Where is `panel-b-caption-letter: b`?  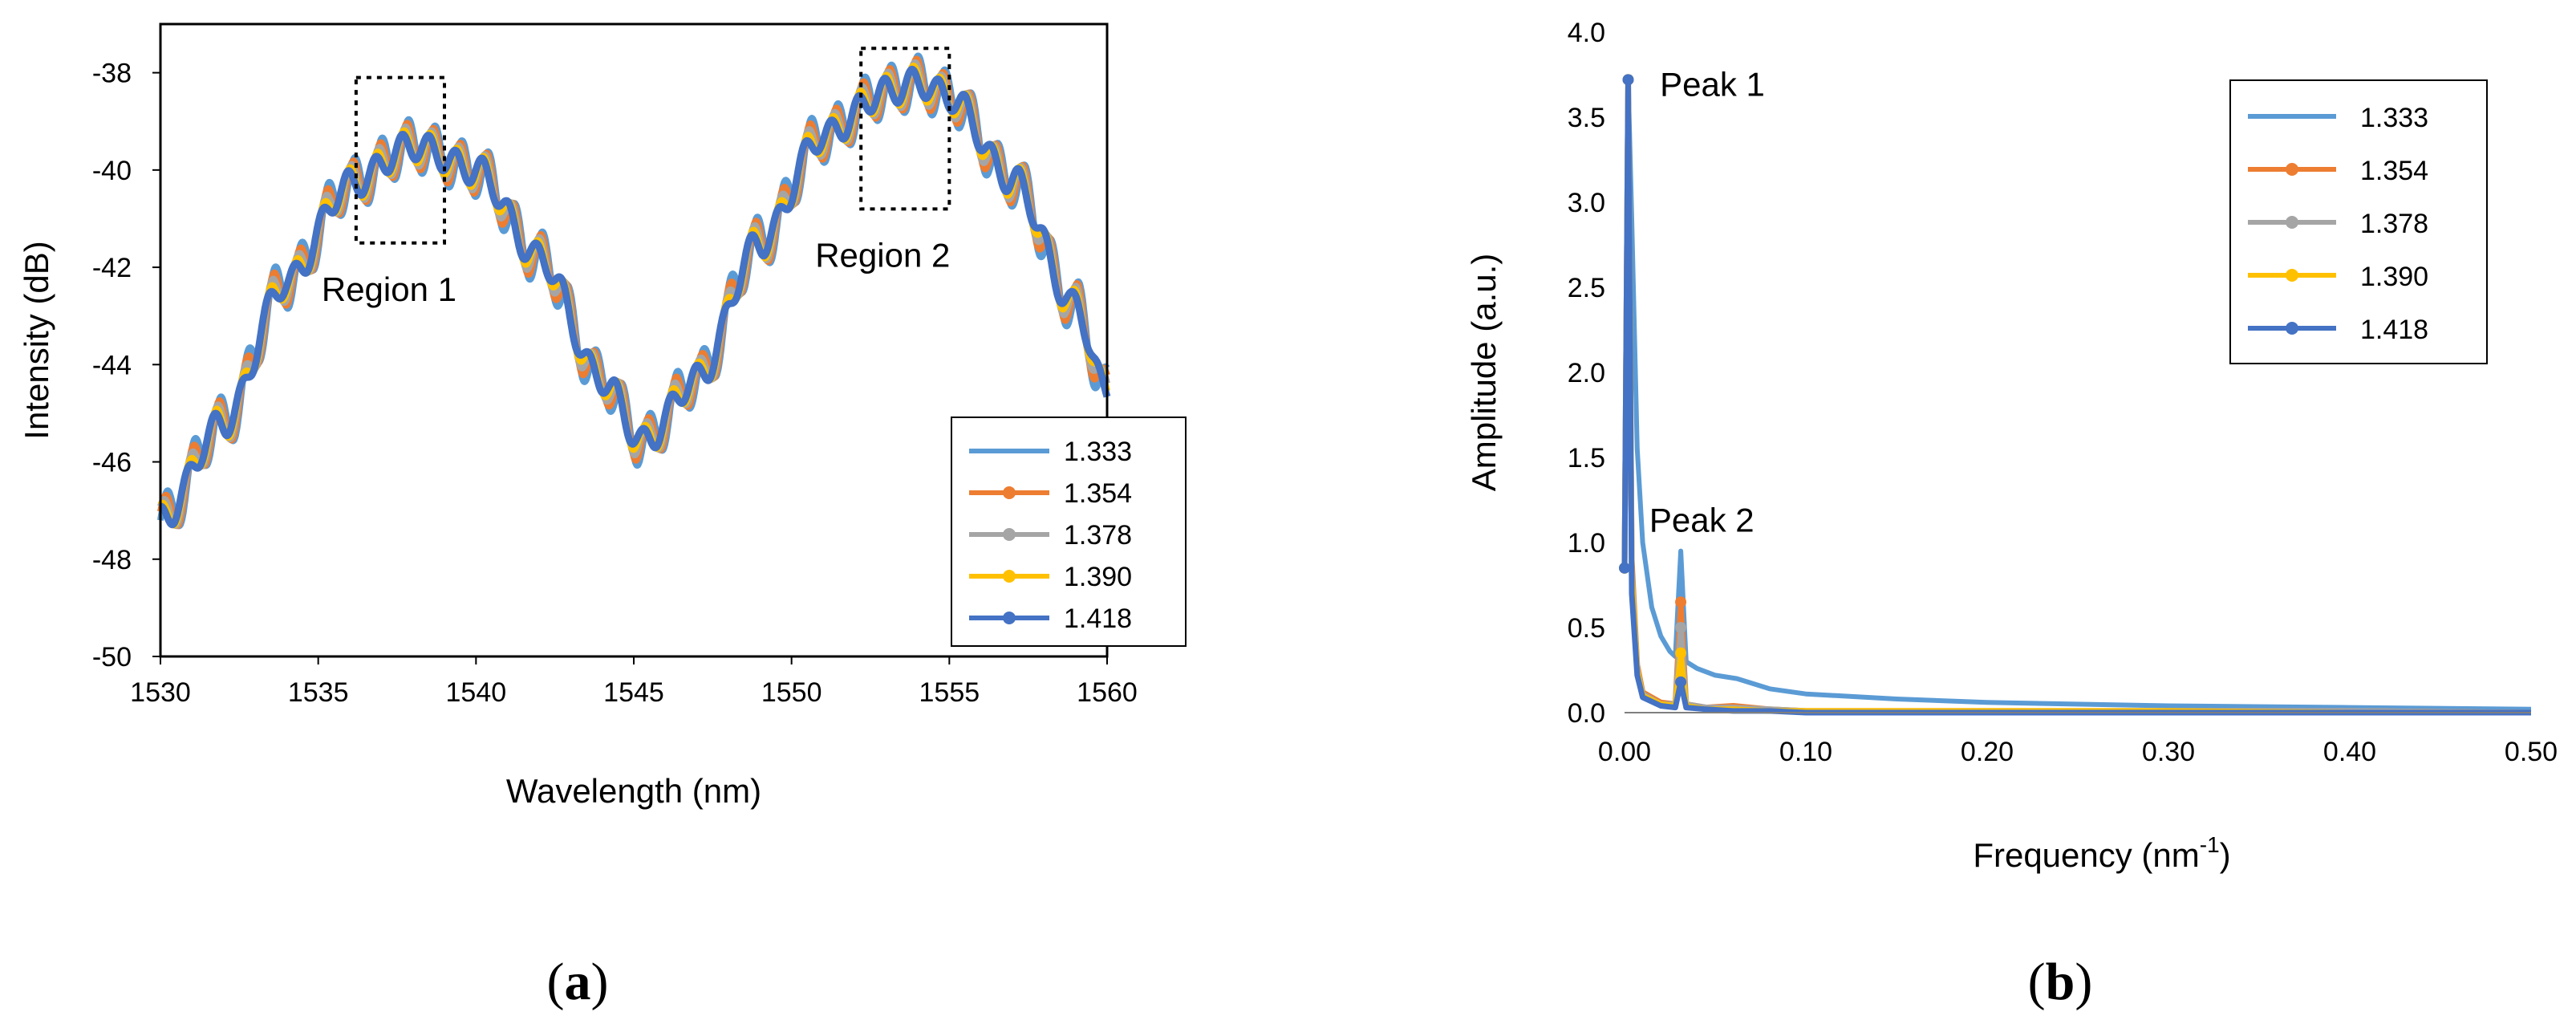
panel-b-caption-letter: b is located at coordinates (2060, 982).